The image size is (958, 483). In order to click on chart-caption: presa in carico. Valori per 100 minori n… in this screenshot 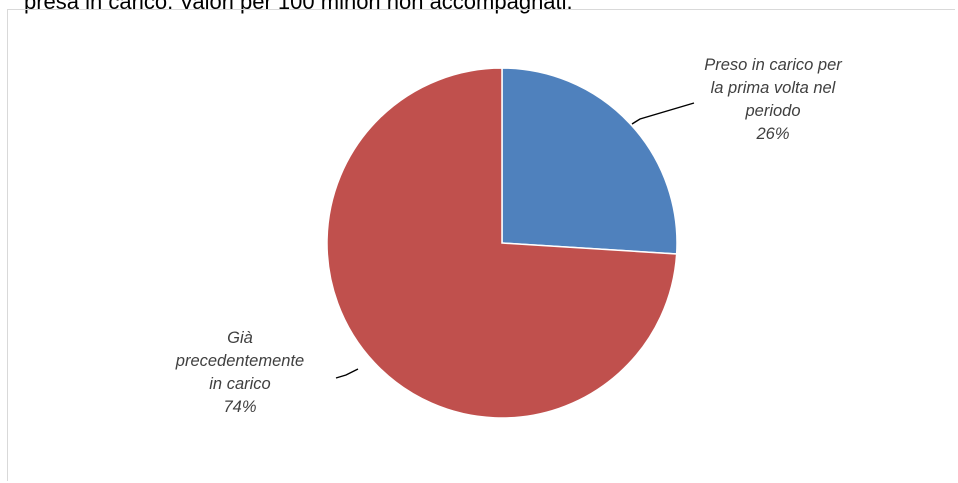, I will do `click(298, 7)`.